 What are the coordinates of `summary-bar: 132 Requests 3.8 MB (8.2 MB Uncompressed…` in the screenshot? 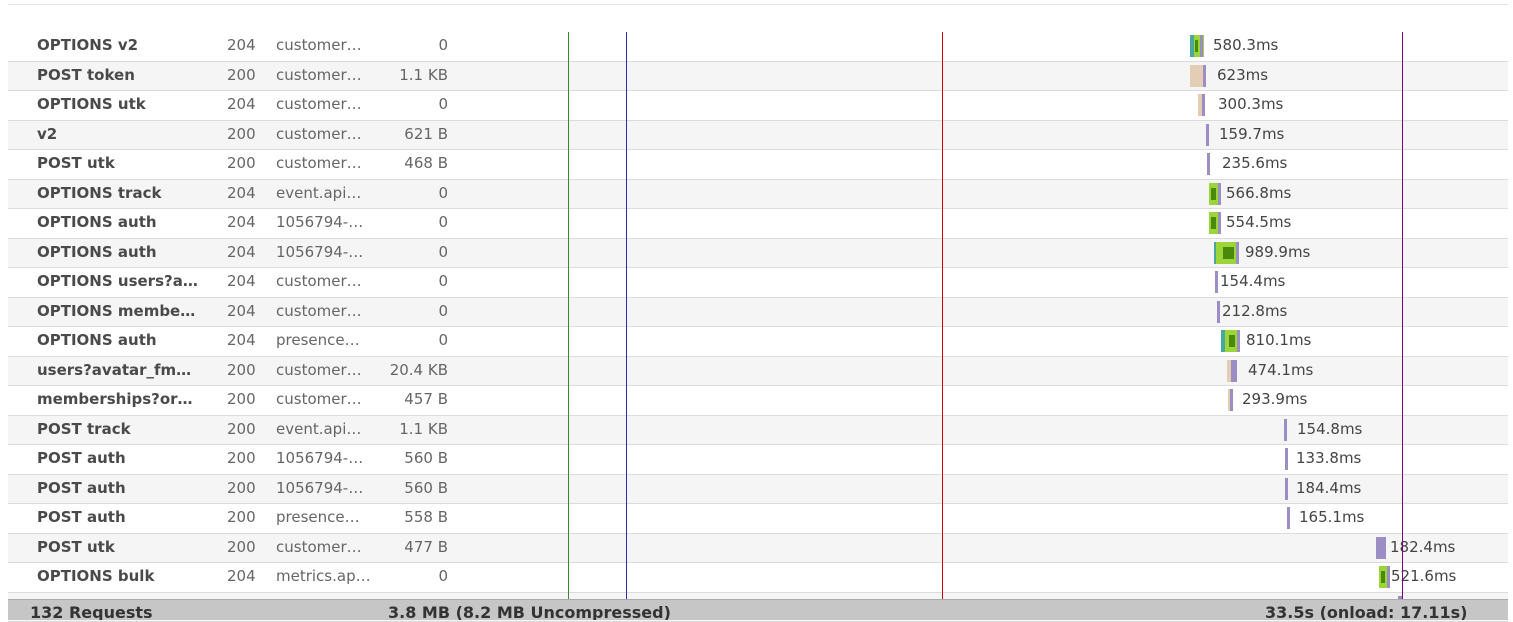 It's located at (758, 609).